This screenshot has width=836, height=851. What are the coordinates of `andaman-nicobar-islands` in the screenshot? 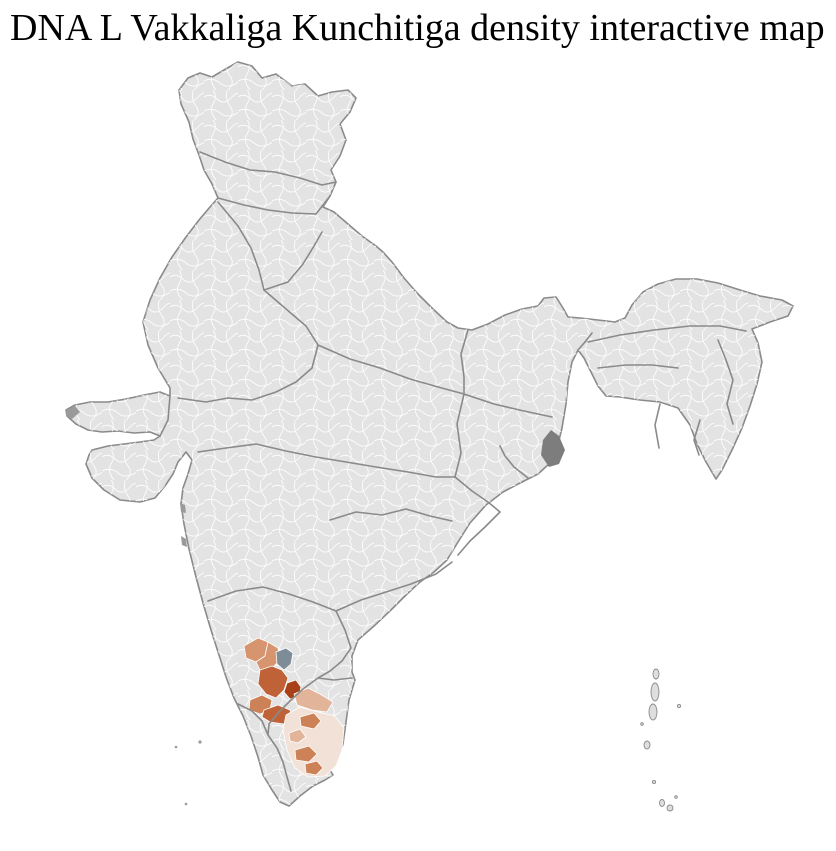 It's located at (661, 740).